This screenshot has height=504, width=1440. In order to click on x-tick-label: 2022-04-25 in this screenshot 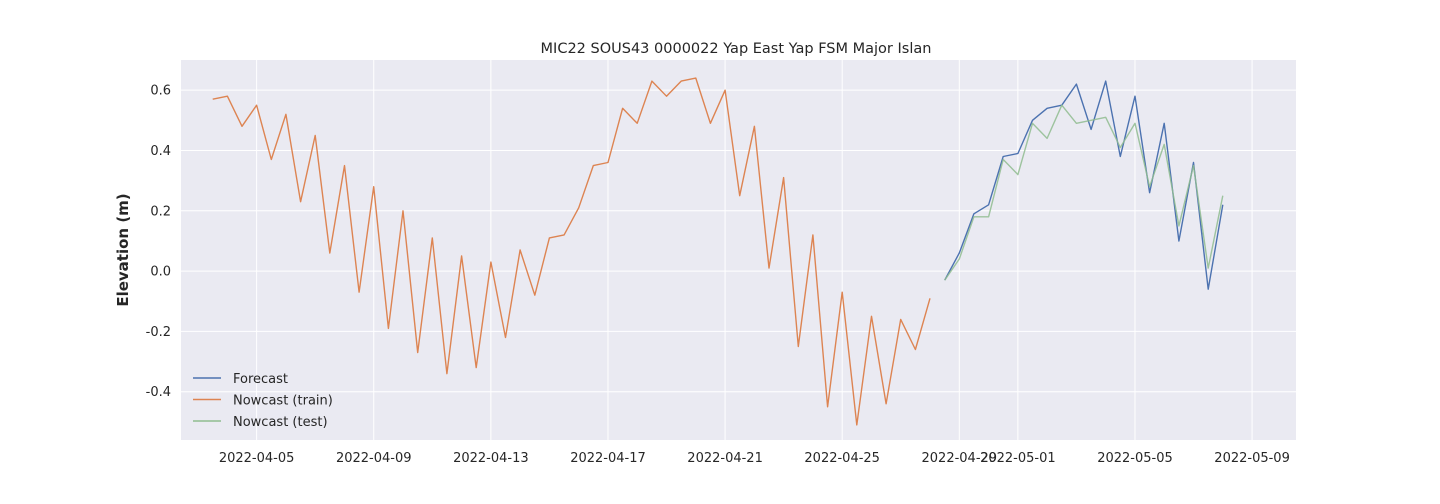, I will do `click(842, 458)`.